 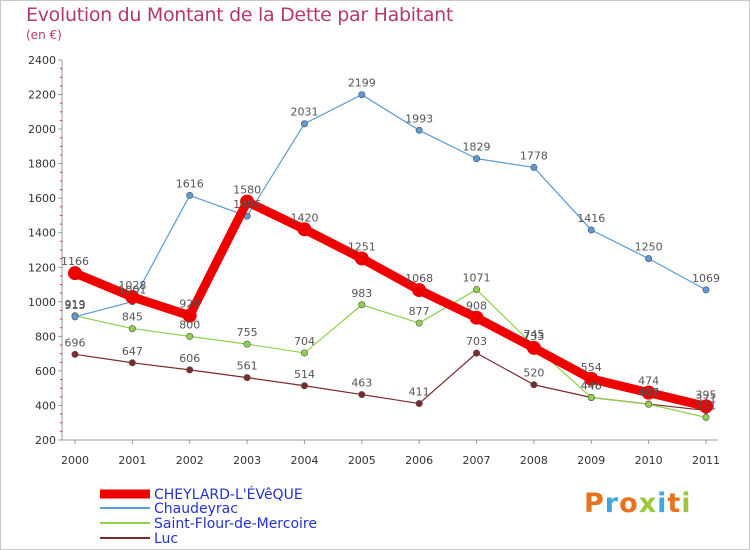 I want to click on data-label: 407, so click(x=648, y=392).